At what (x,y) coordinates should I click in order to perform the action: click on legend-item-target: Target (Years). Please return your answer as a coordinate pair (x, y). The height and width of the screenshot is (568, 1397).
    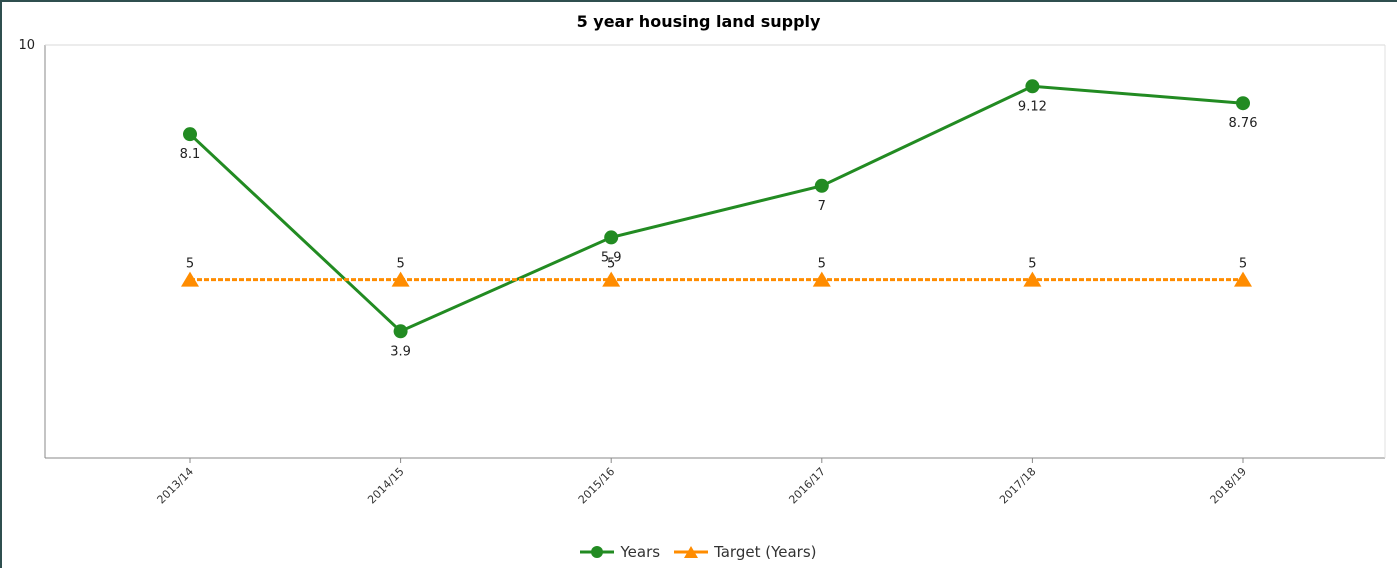
    Looking at the image, I should click on (745, 552).